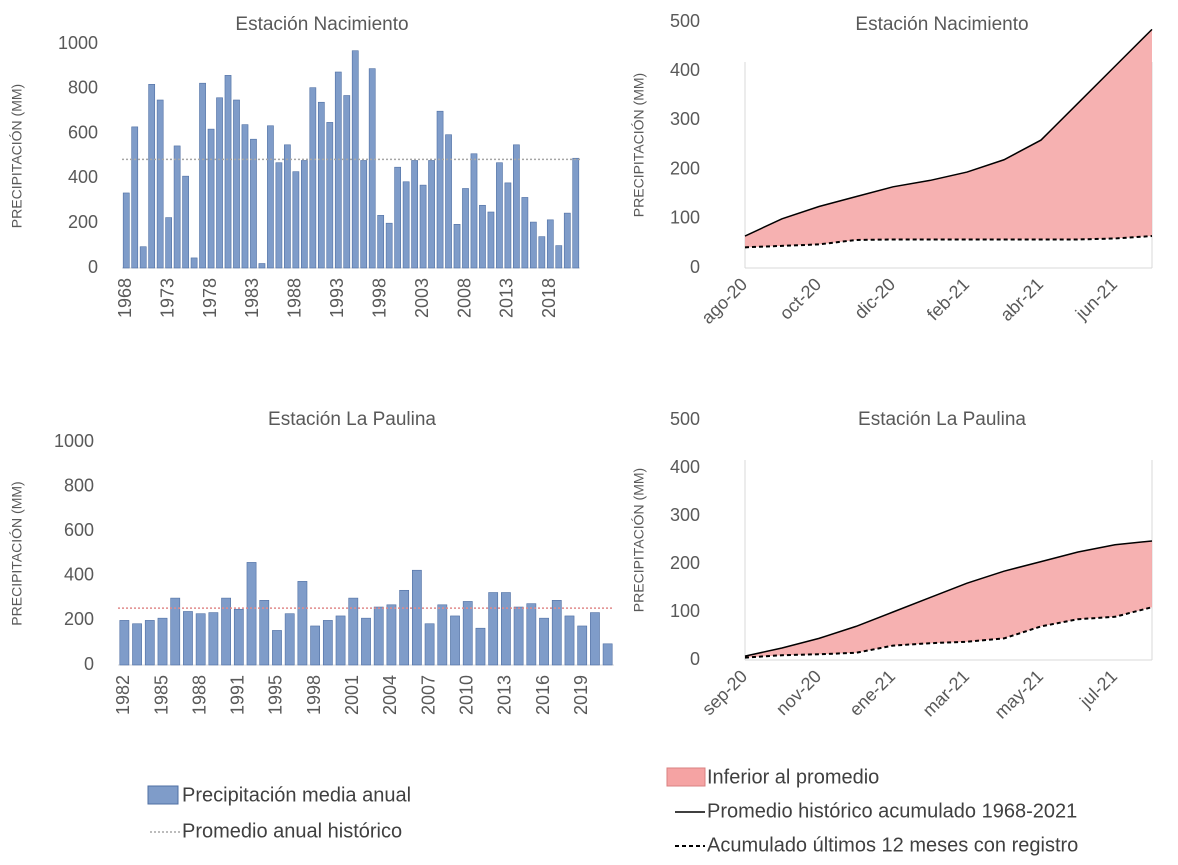 The height and width of the screenshot is (865, 1178). Describe the element at coordinates (685, 611) in the screenshot. I see `y-tick-label: 100` at that location.